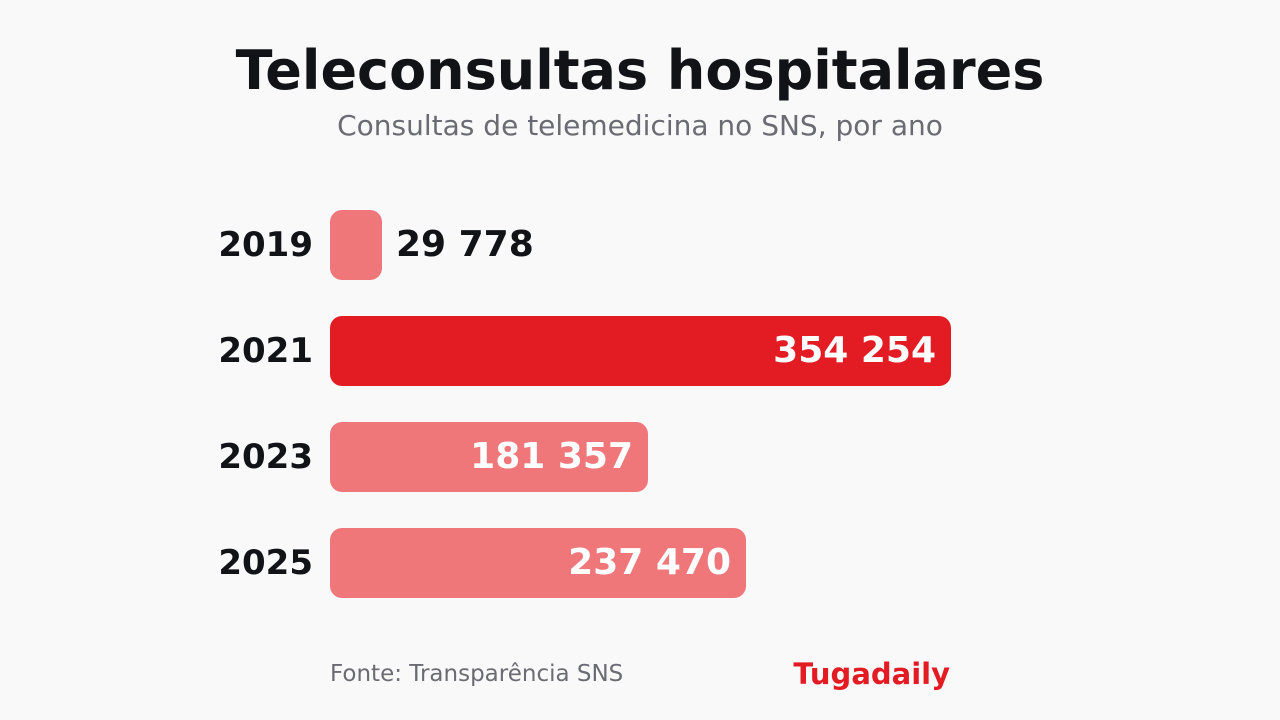  What do you see at coordinates (356, 245) in the screenshot?
I see `bar-2019` at bounding box center [356, 245].